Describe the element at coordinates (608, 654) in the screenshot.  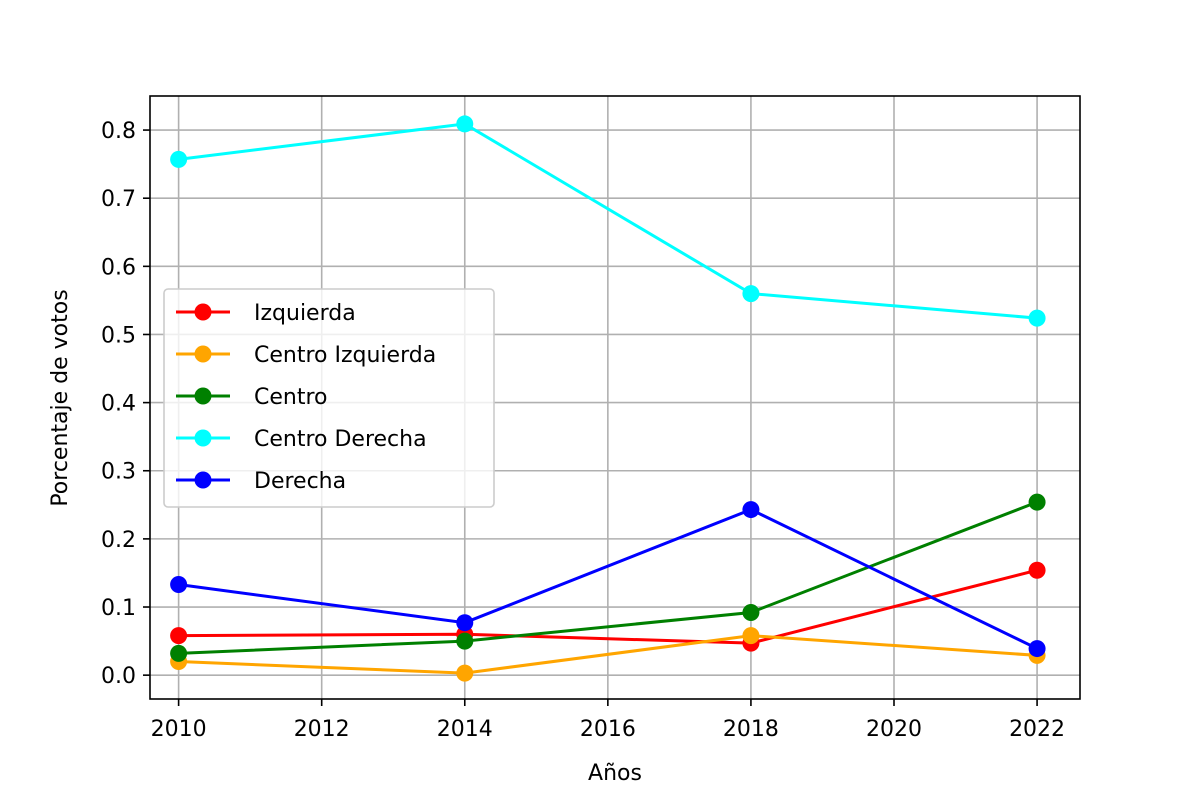
I see `series-line-centro-izquierda` at that location.